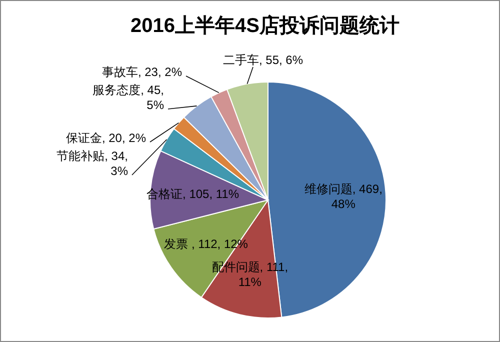  What do you see at coordinates (265, 25) in the screenshot?
I see `chart-title: 2016上半年4S店投诉问题统计` at bounding box center [265, 25].